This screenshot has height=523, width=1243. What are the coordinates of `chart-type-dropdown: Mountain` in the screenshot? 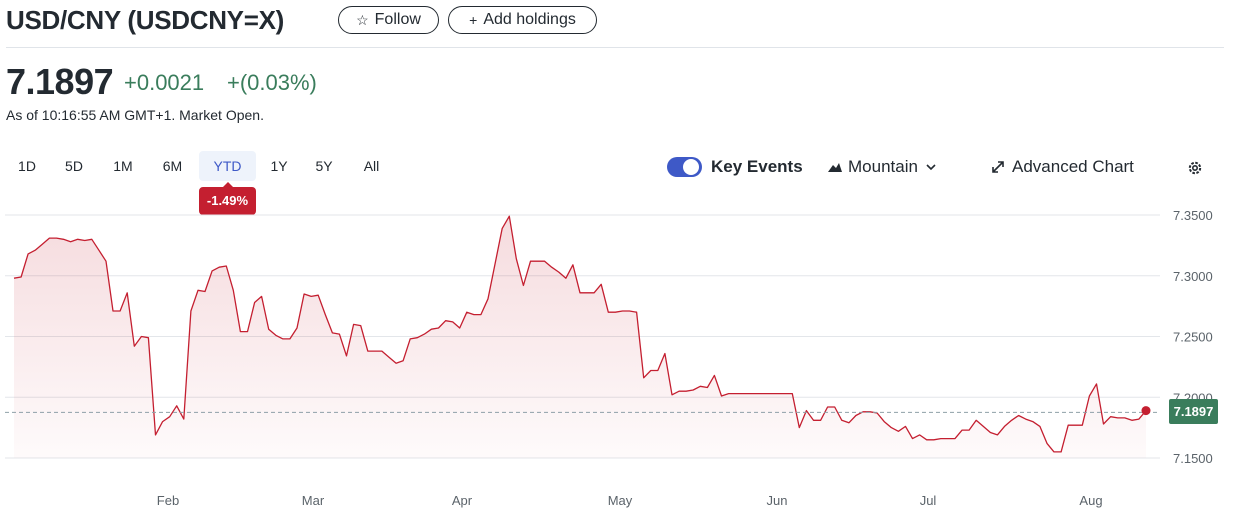 It's located at (882, 167).